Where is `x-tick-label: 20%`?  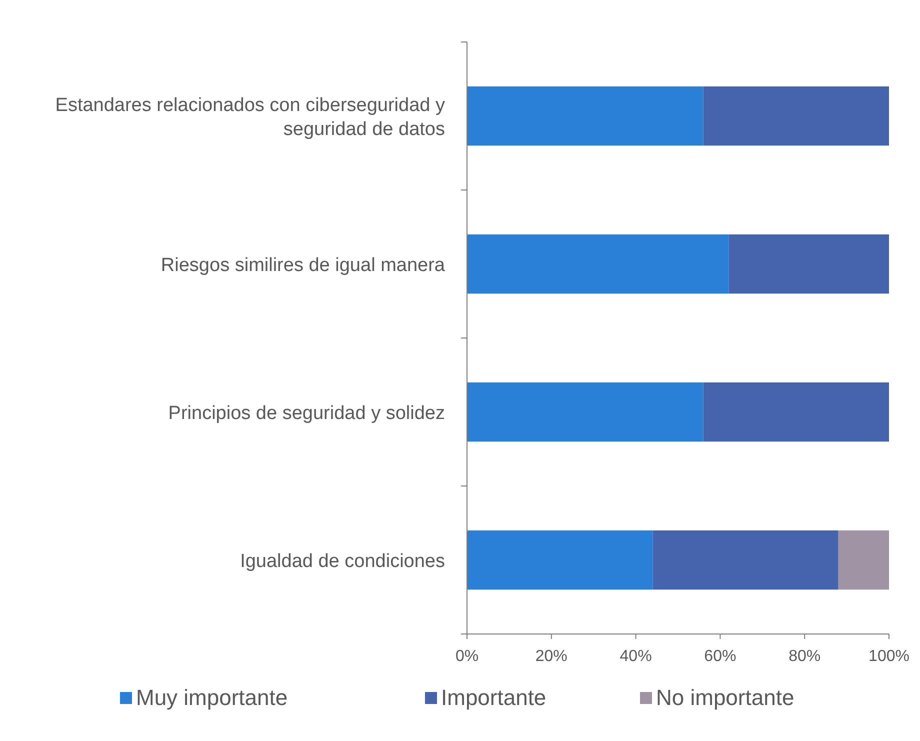 x-tick-label: 20% is located at coordinates (551, 657).